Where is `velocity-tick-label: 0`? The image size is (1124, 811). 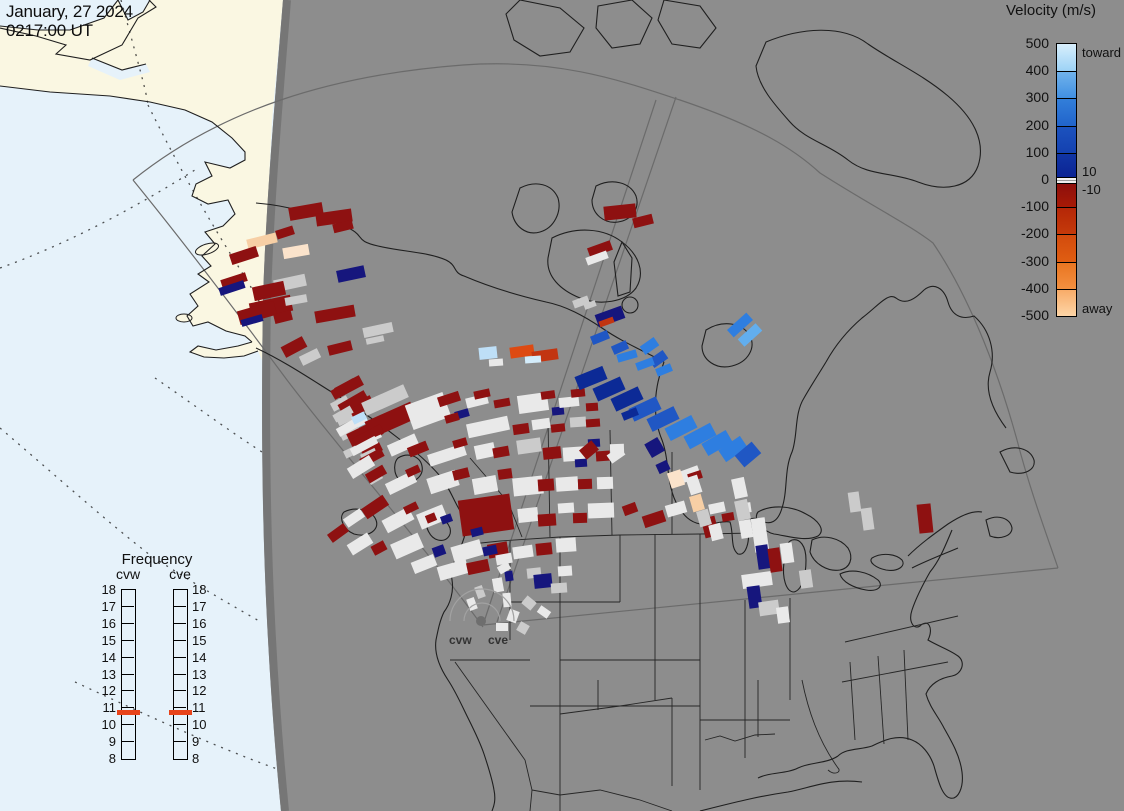
velocity-tick-label: 0 is located at coordinates (1045, 179).